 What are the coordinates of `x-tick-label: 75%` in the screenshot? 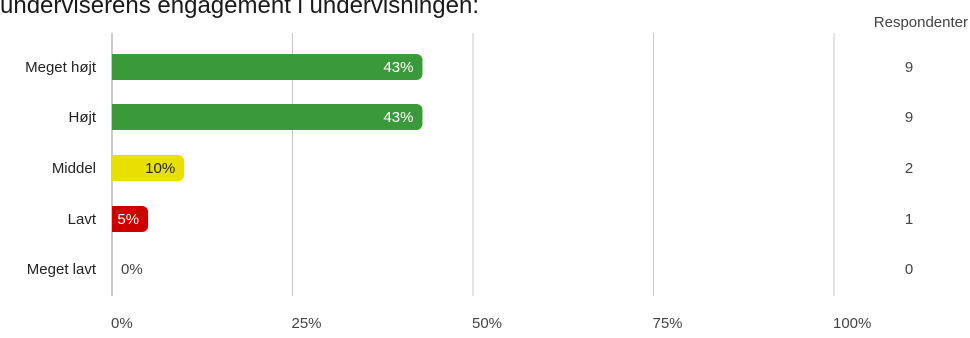 It's located at (668, 323).